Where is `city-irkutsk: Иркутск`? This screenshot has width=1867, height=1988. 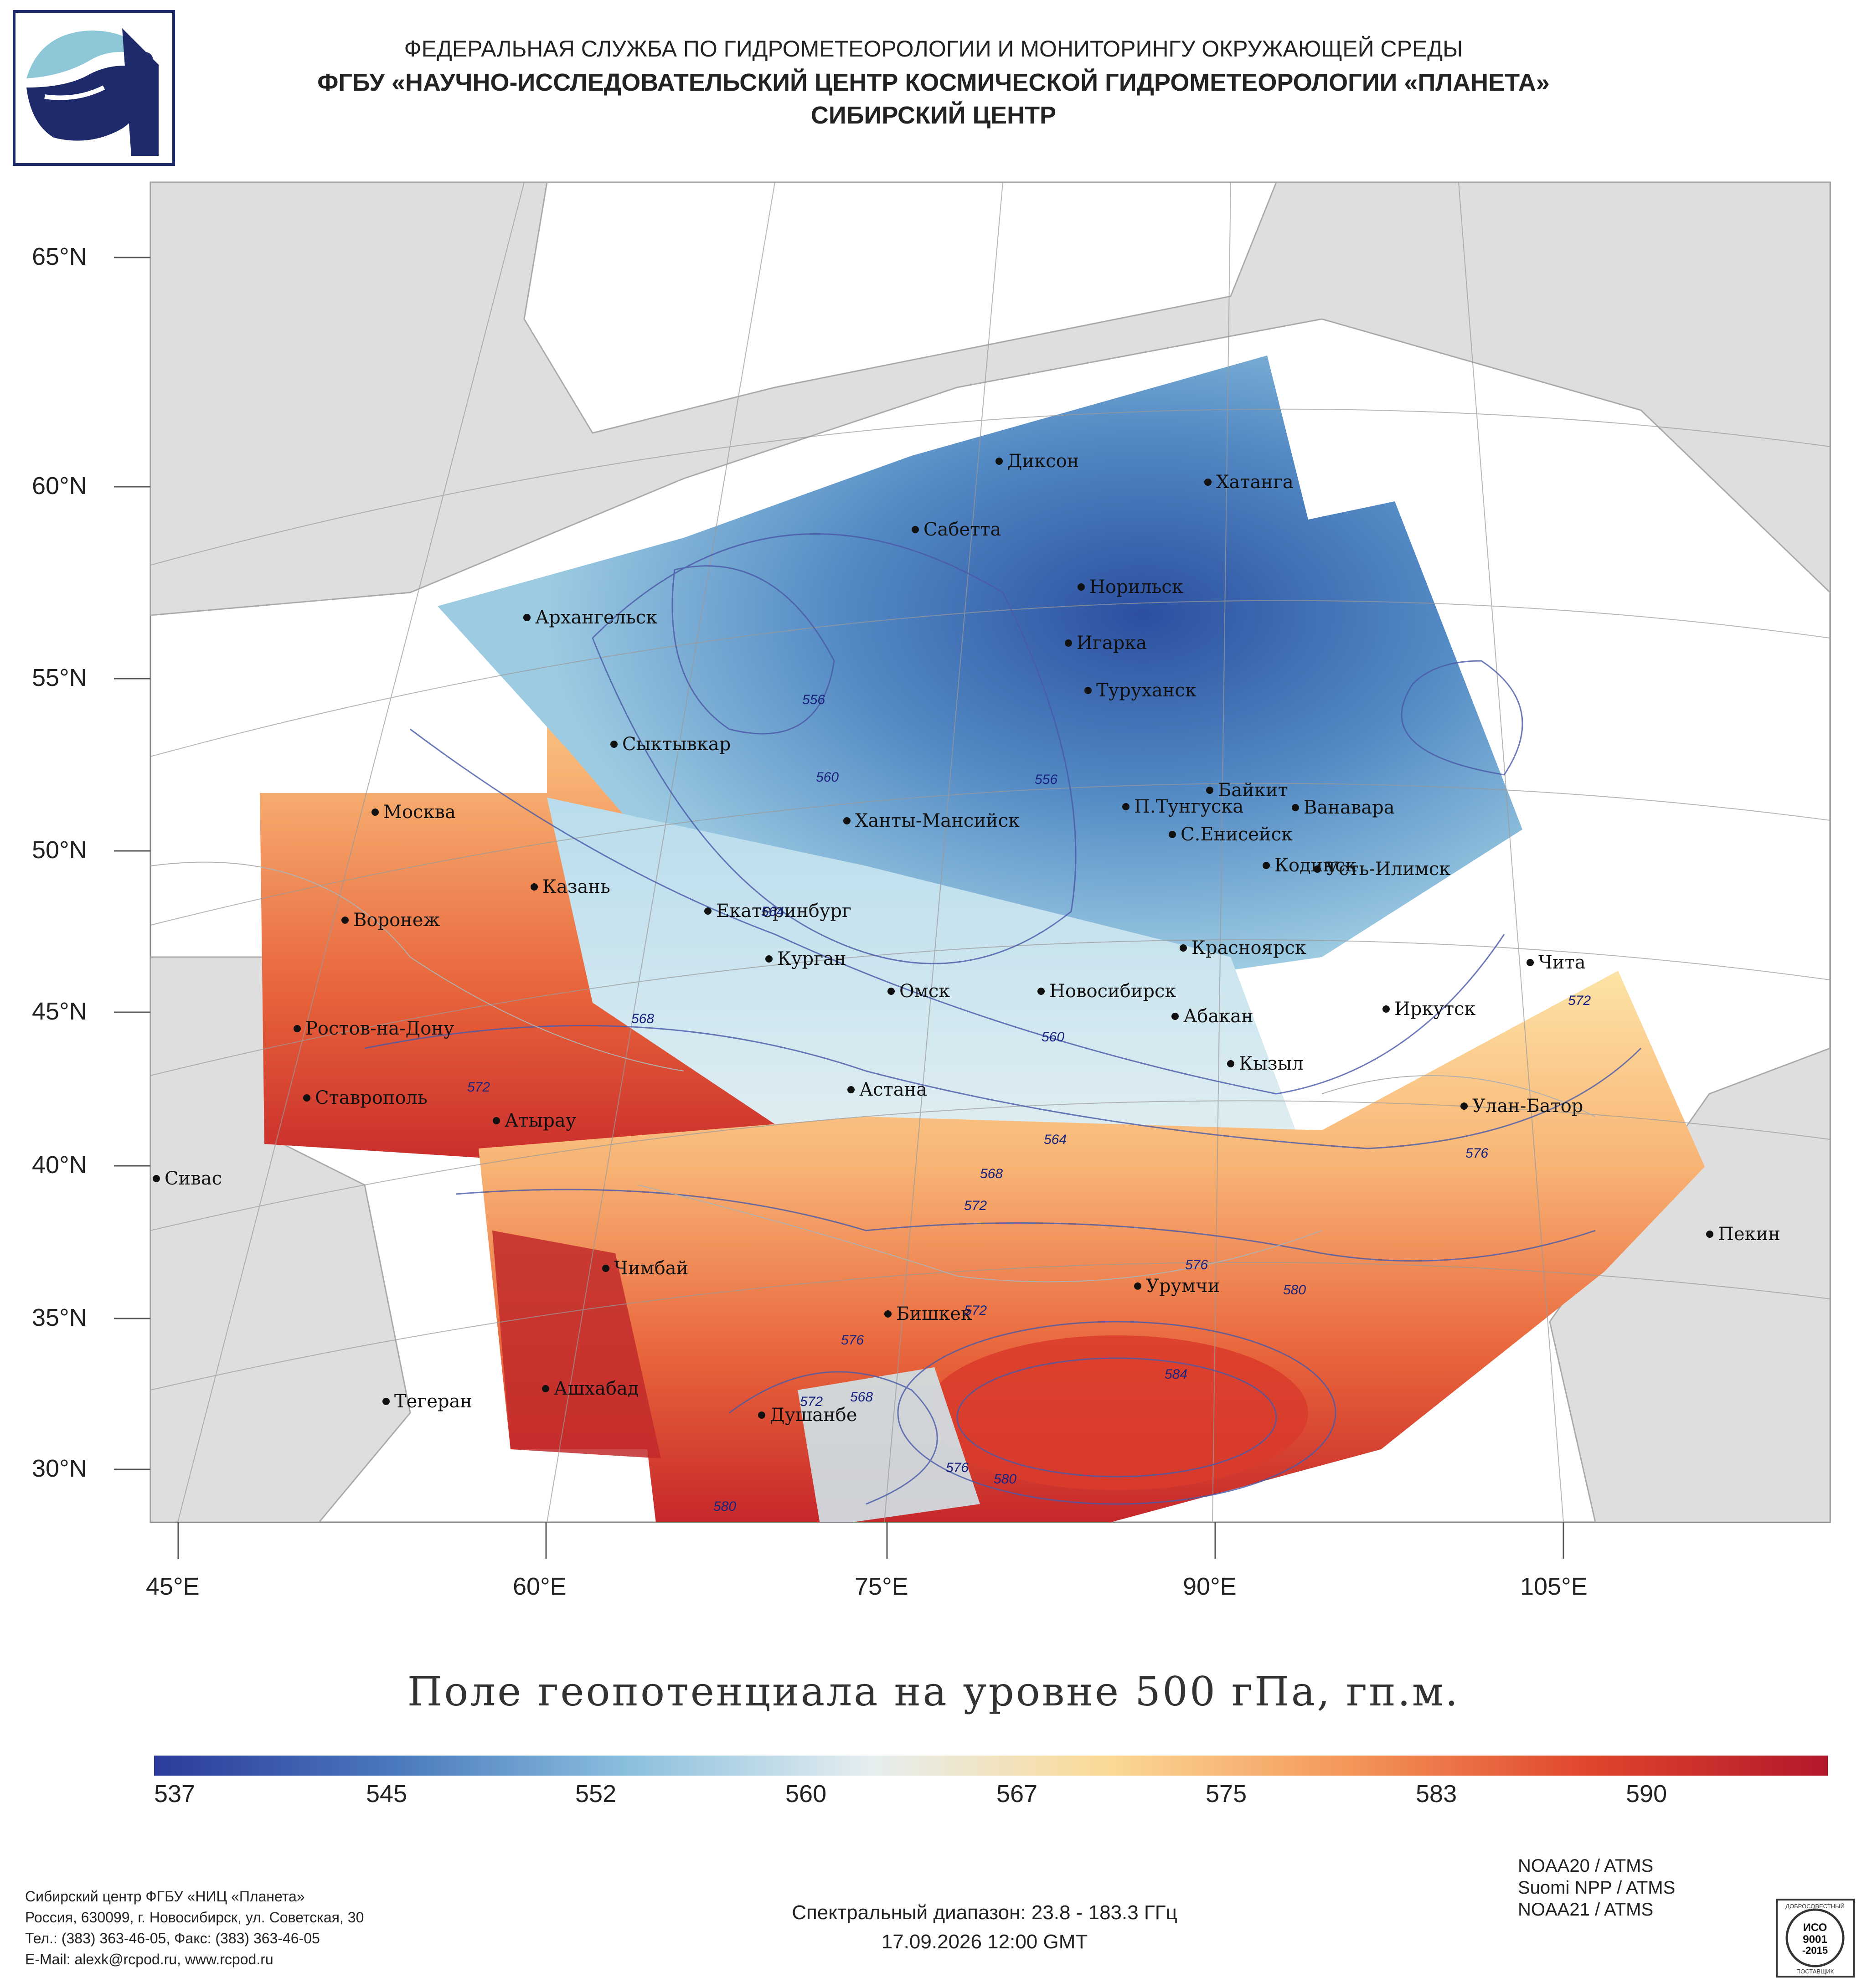
city-irkutsk: Иркутск is located at coordinates (1429, 1009).